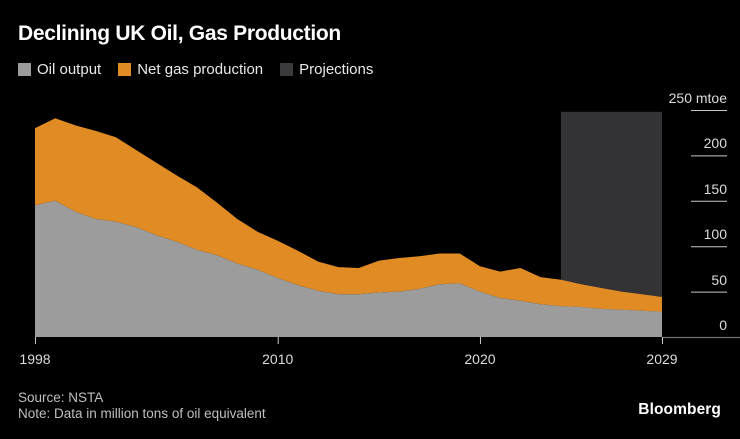  I want to click on y-axis-label: 0, so click(723, 325).